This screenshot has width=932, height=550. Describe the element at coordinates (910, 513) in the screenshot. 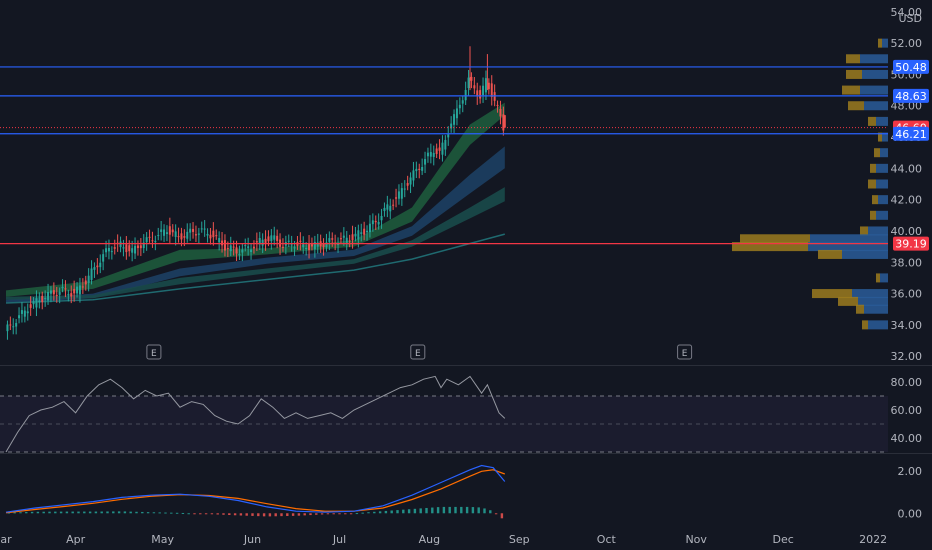

I see `macd-tick-label: 0.00` at that location.